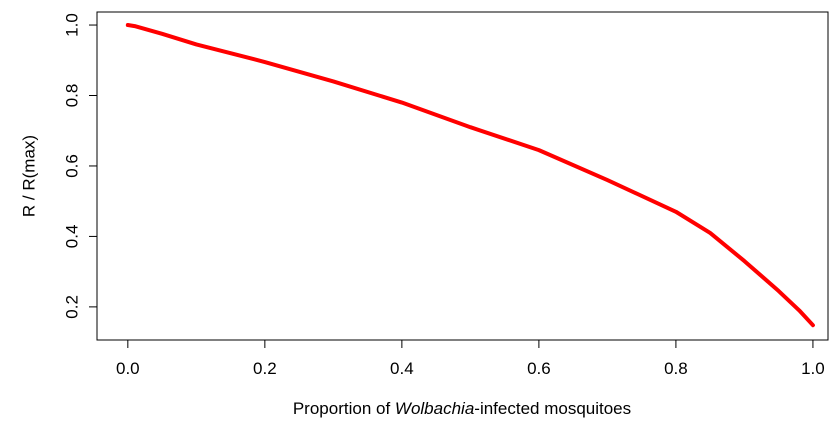 The image size is (835, 426). What do you see at coordinates (128, 368) in the screenshot?
I see `x-tick-label: 0.0` at bounding box center [128, 368].